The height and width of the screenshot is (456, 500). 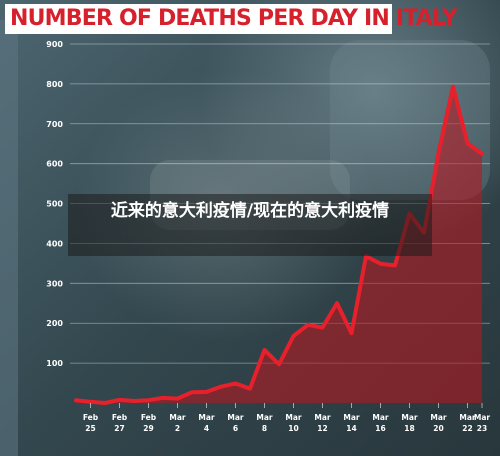 I want to click on caption-band, so click(x=250, y=225).